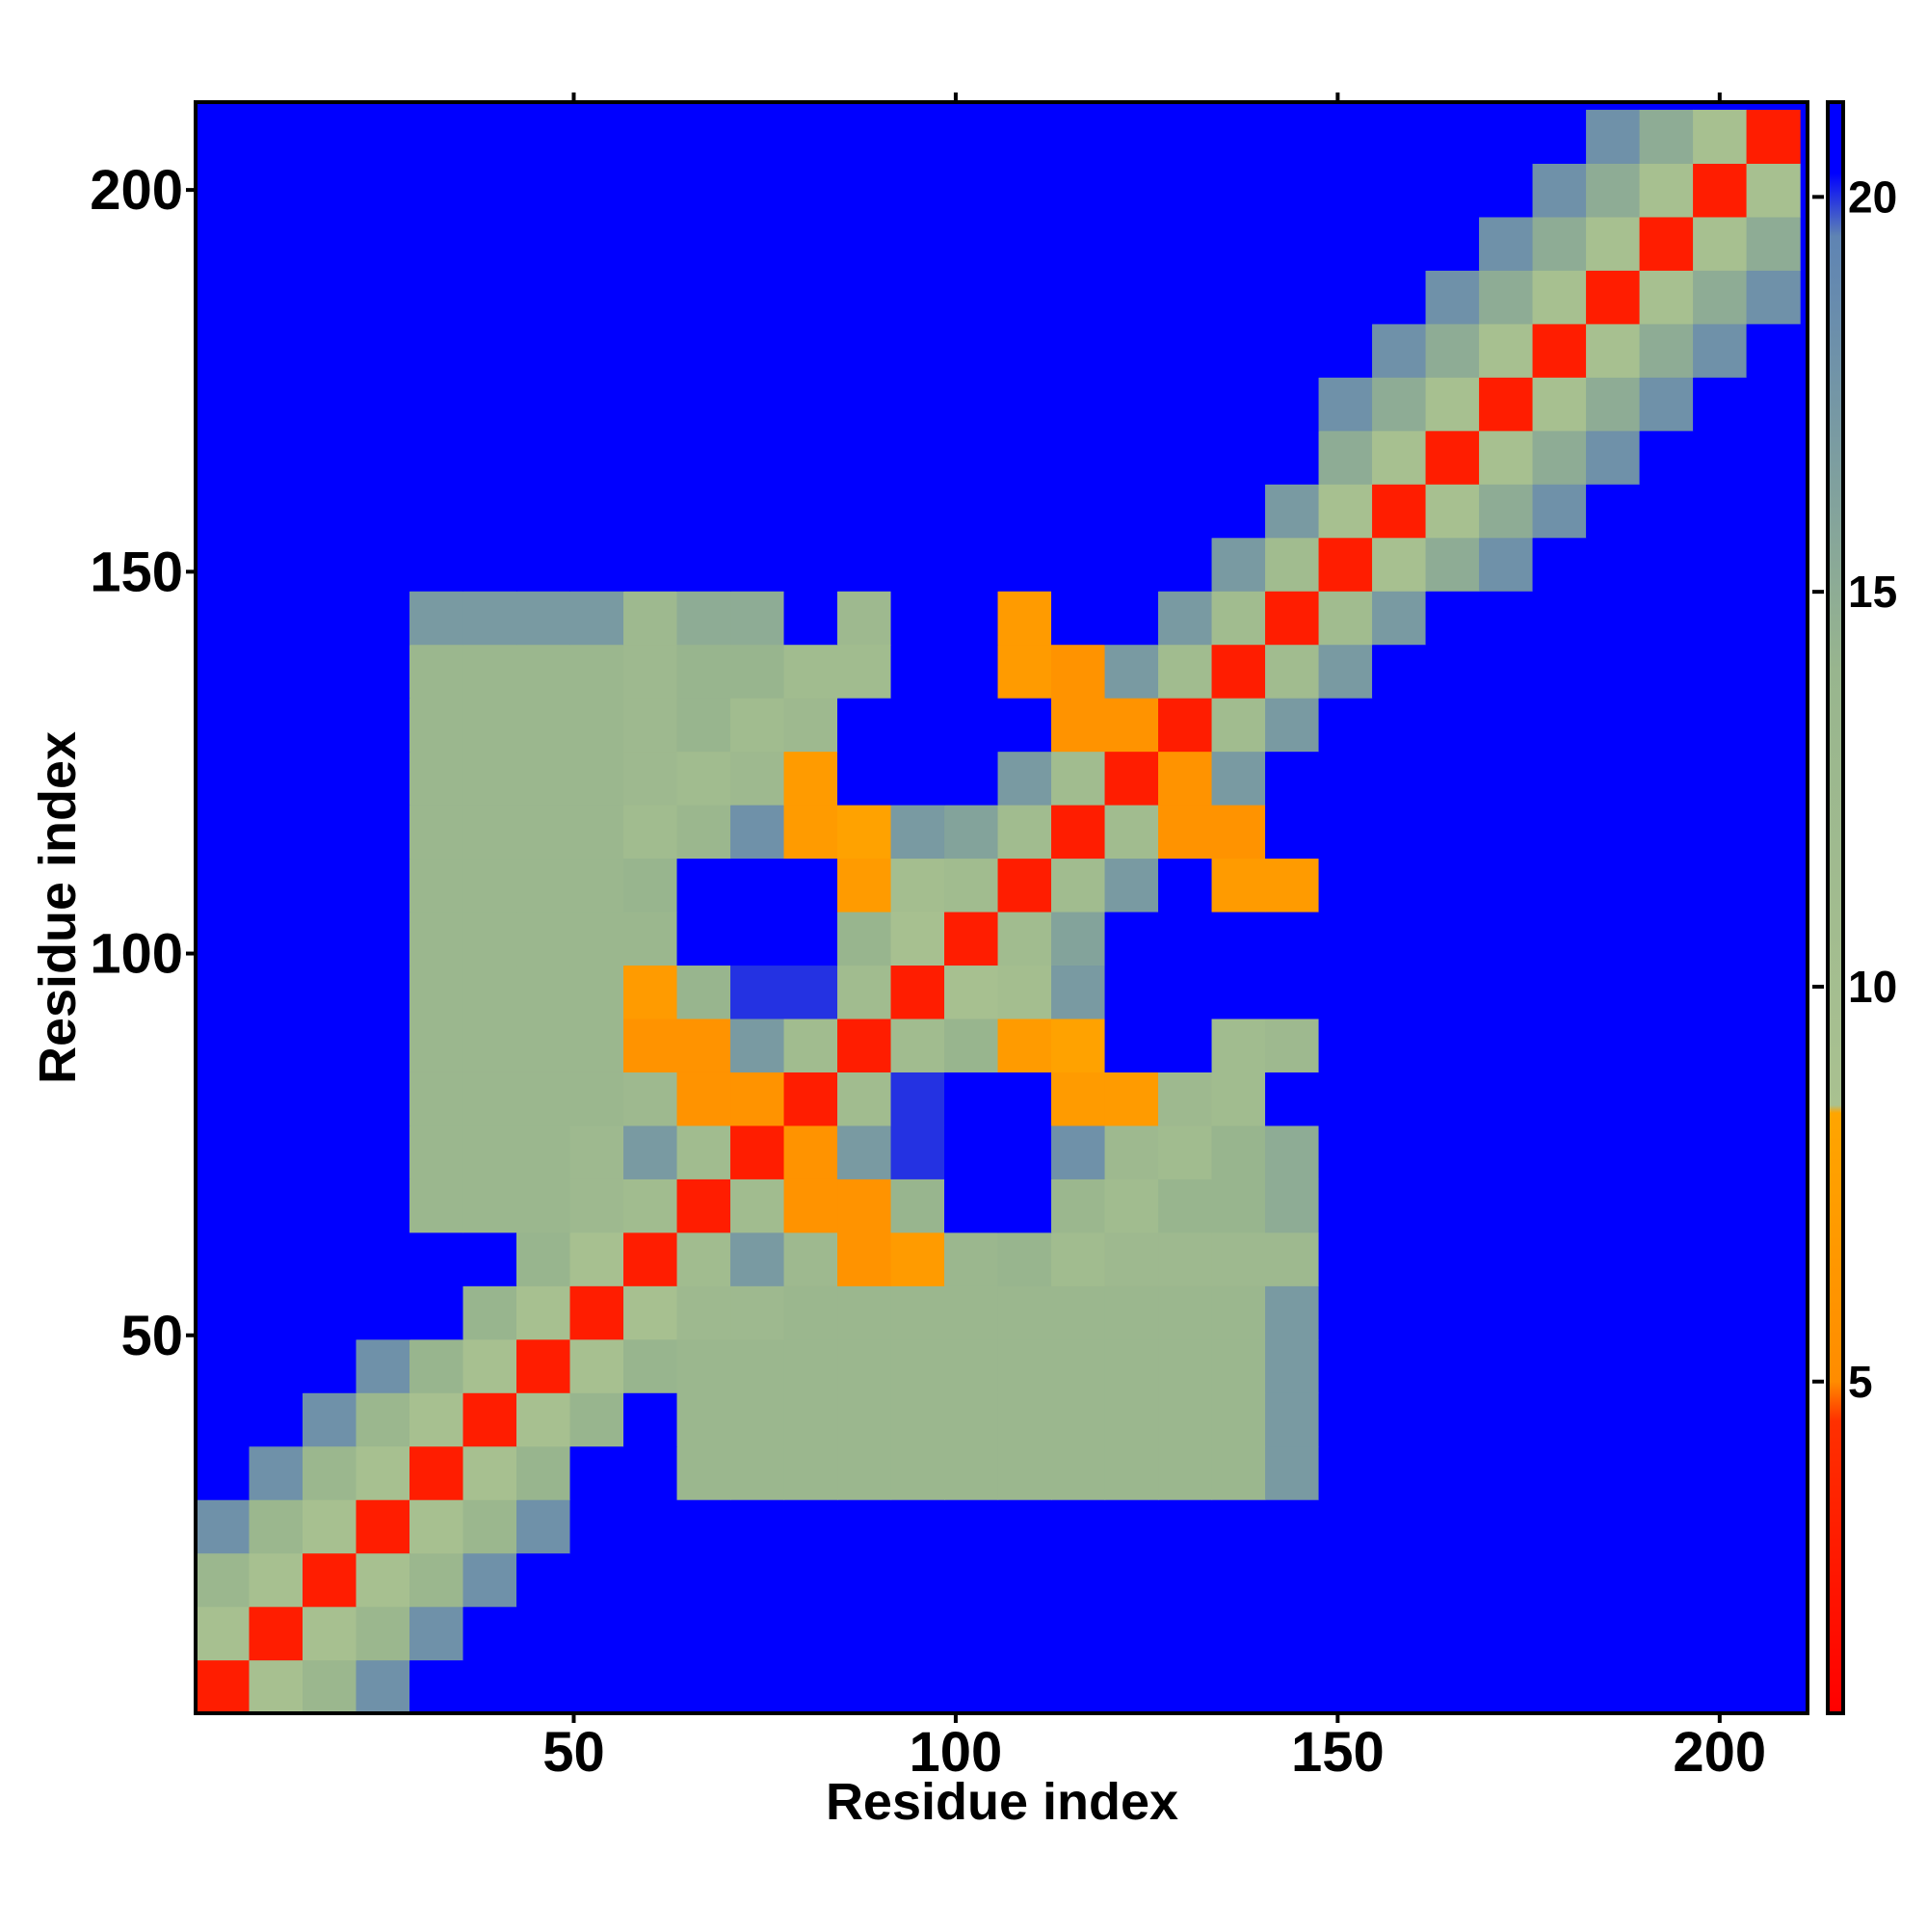 The width and height of the screenshot is (1927, 1932). Describe the element at coordinates (573, 1752) in the screenshot. I see `x-tick-label: 50` at that location.